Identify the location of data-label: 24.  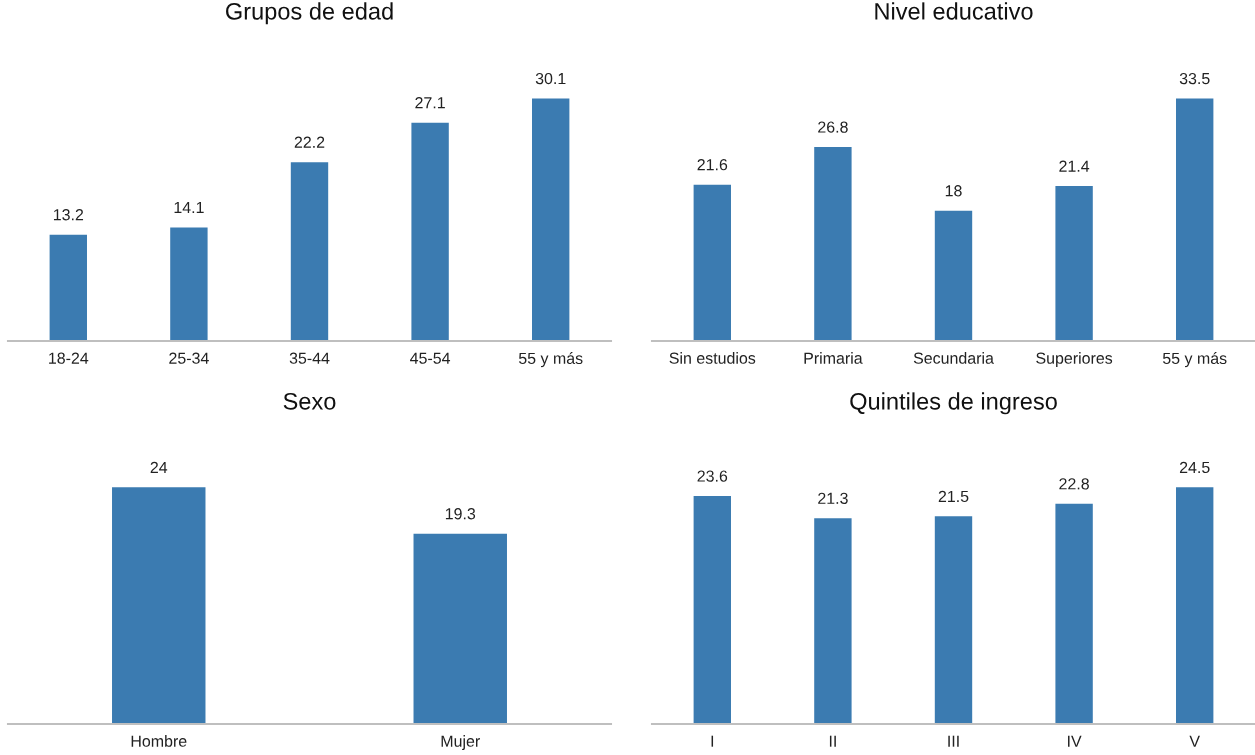
(159, 467).